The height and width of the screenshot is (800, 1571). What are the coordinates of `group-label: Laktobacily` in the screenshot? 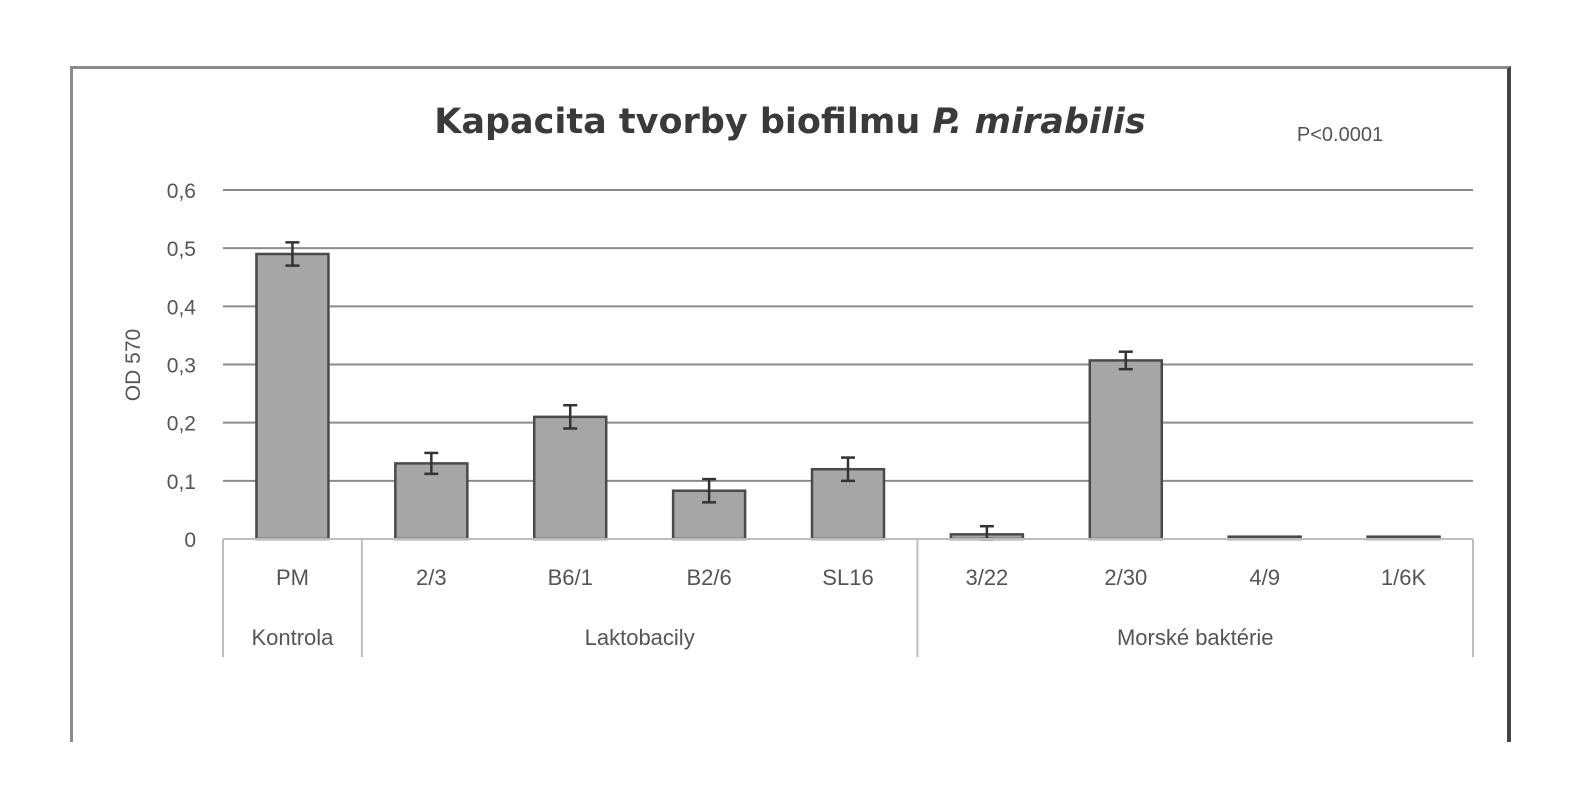 It's located at (640, 637).